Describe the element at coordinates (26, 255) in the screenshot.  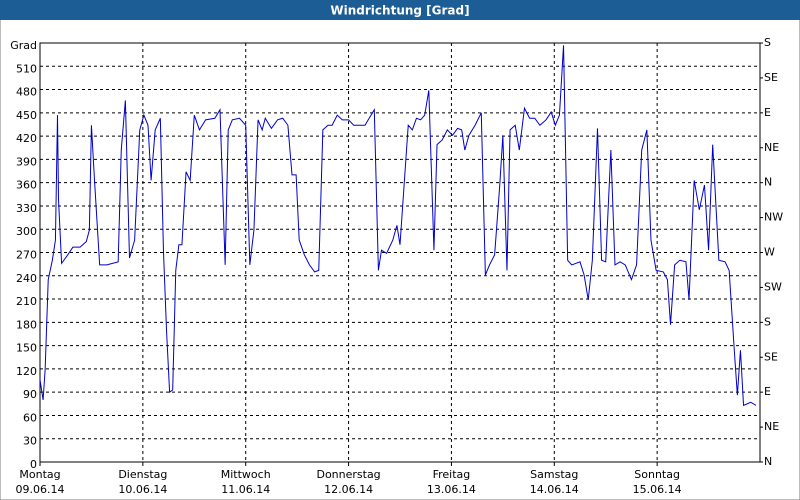
I see `y-tick-label: 270` at that location.